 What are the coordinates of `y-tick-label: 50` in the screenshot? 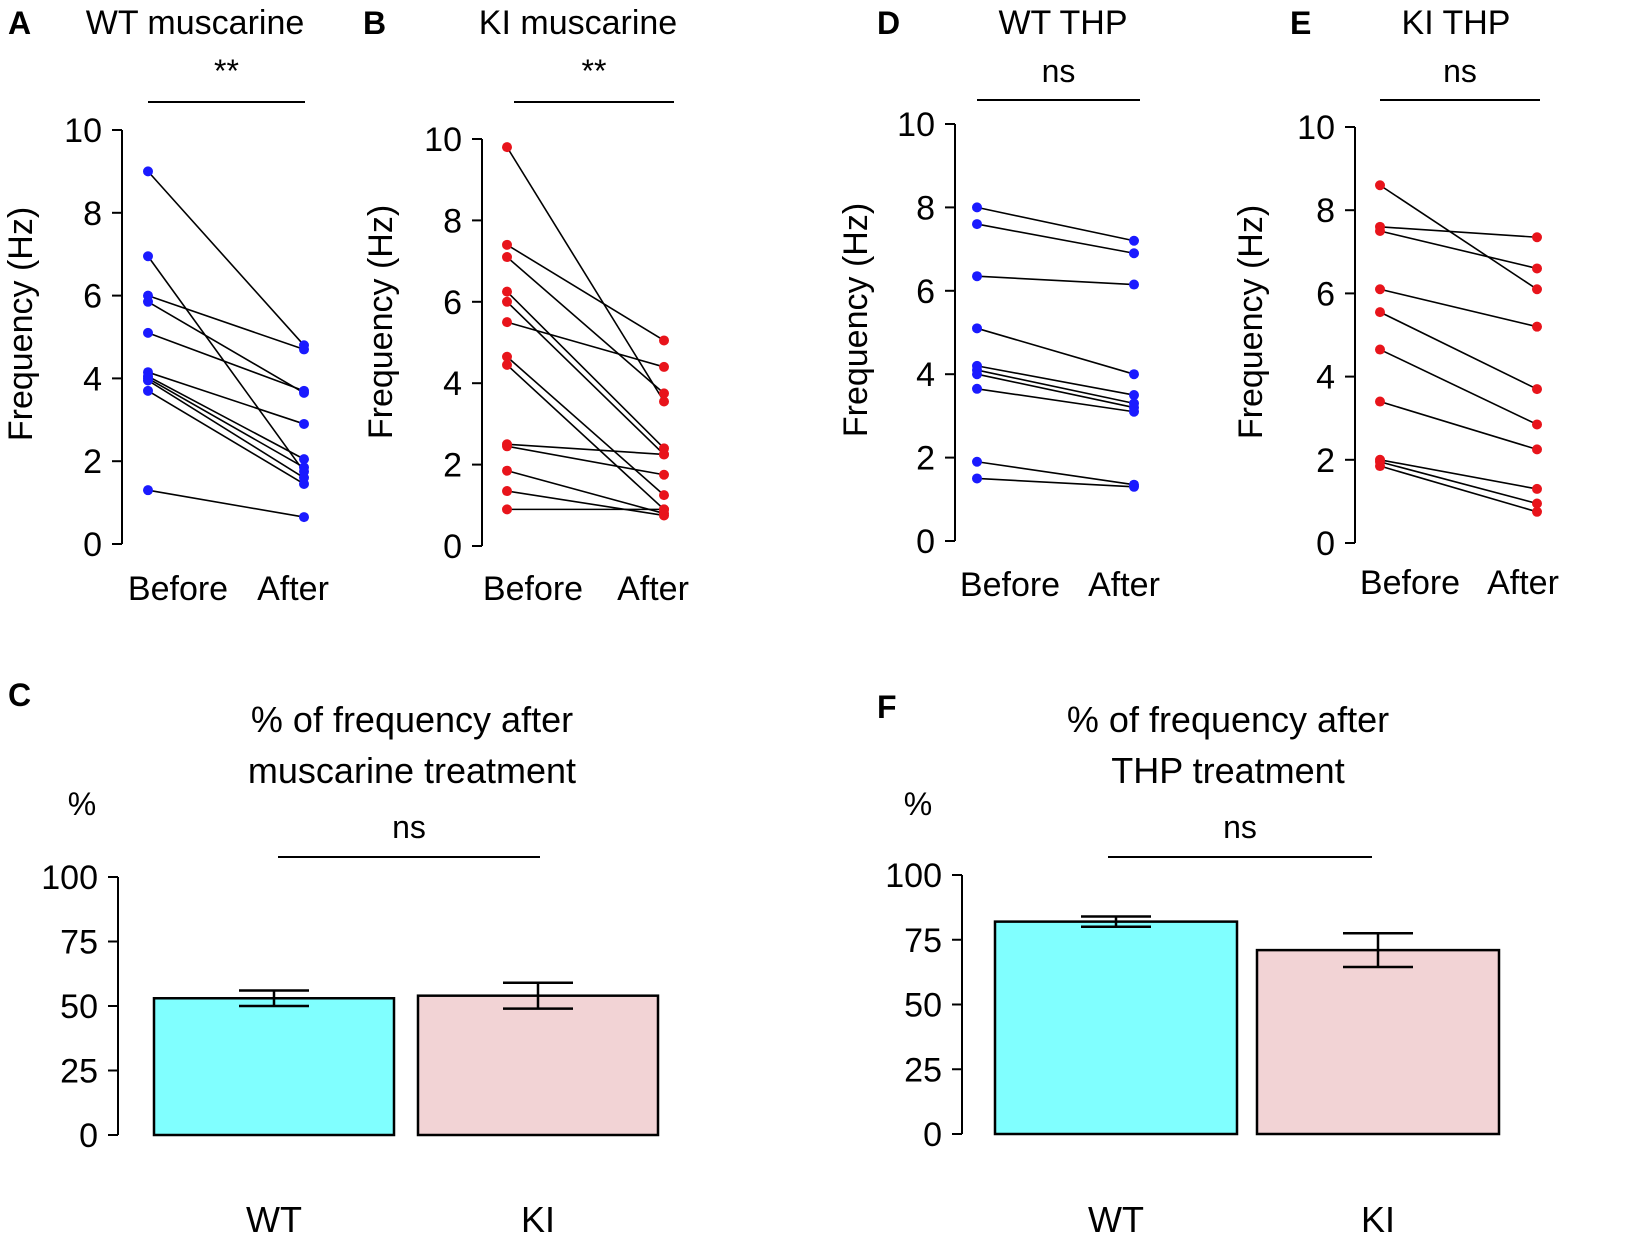 It's located at (923, 1006).